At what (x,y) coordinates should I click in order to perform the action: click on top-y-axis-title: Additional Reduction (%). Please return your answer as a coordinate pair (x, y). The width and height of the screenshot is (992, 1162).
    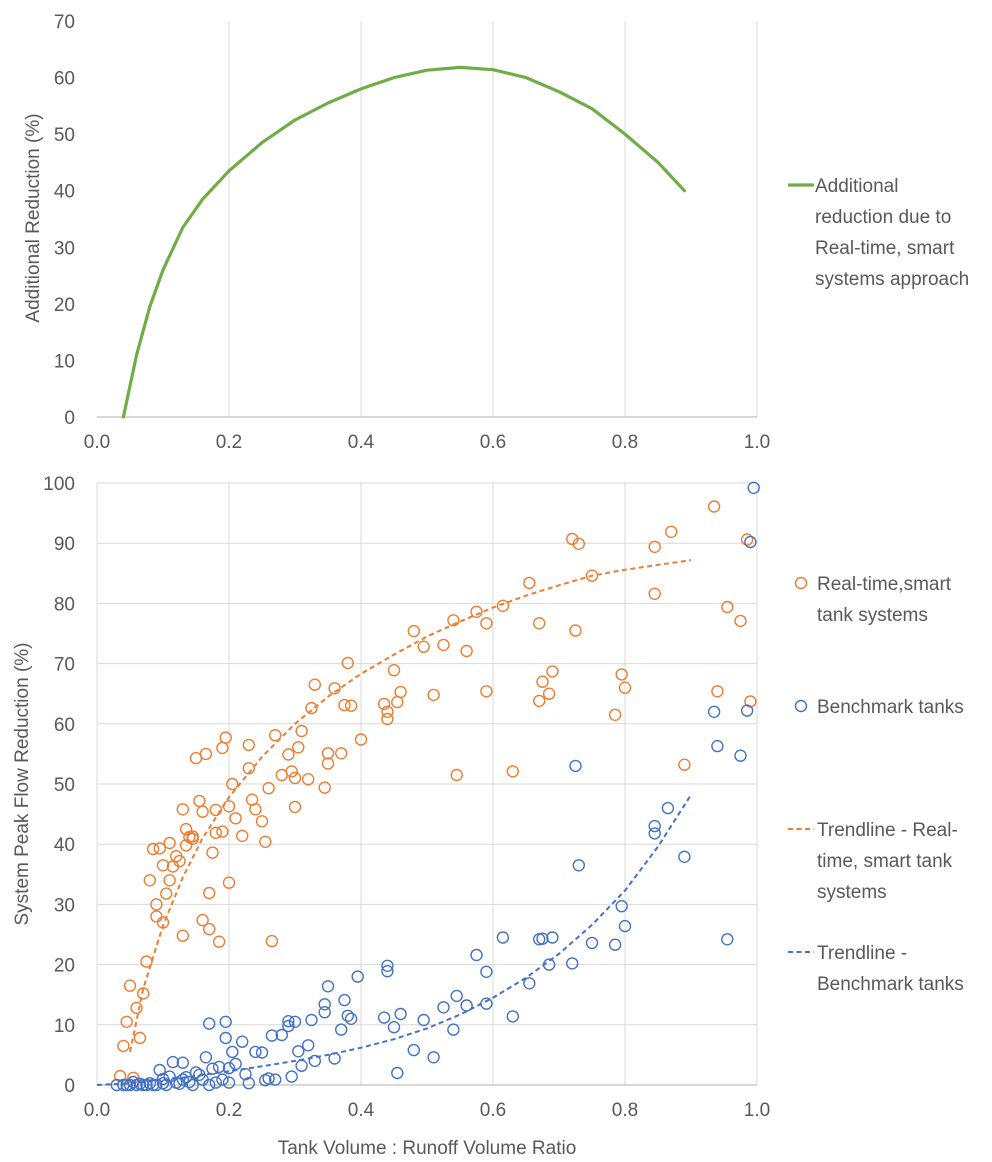
    Looking at the image, I should click on (33, 217).